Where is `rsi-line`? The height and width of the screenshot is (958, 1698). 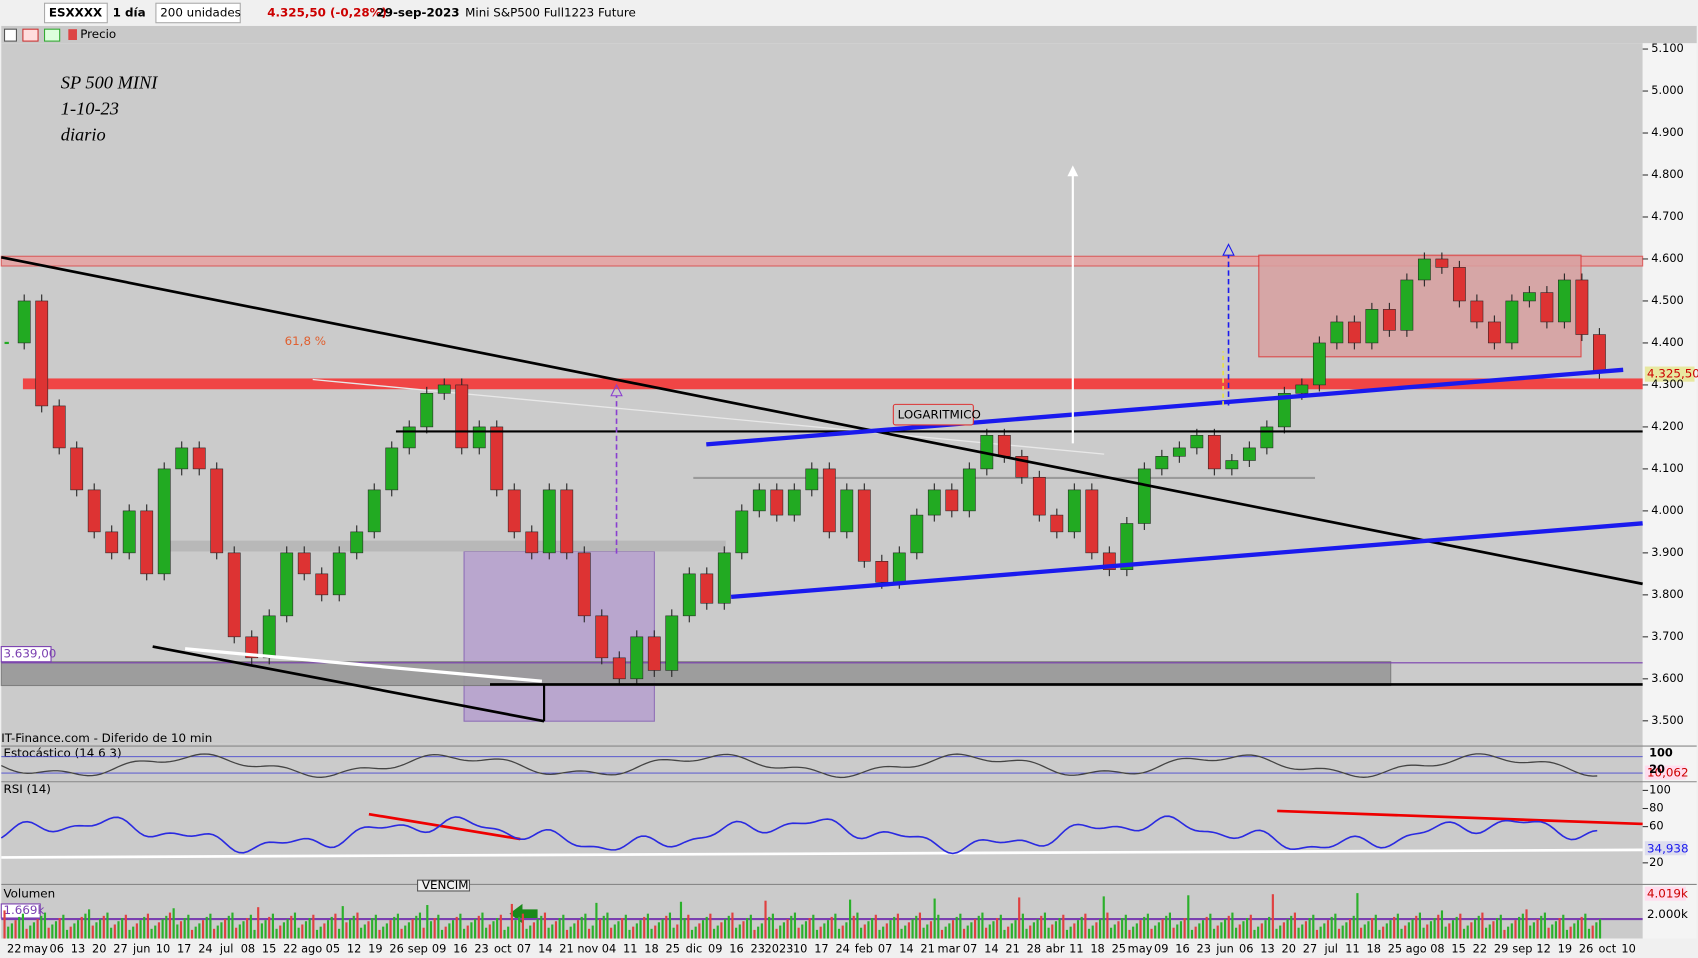 rsi-line is located at coordinates (799, 835).